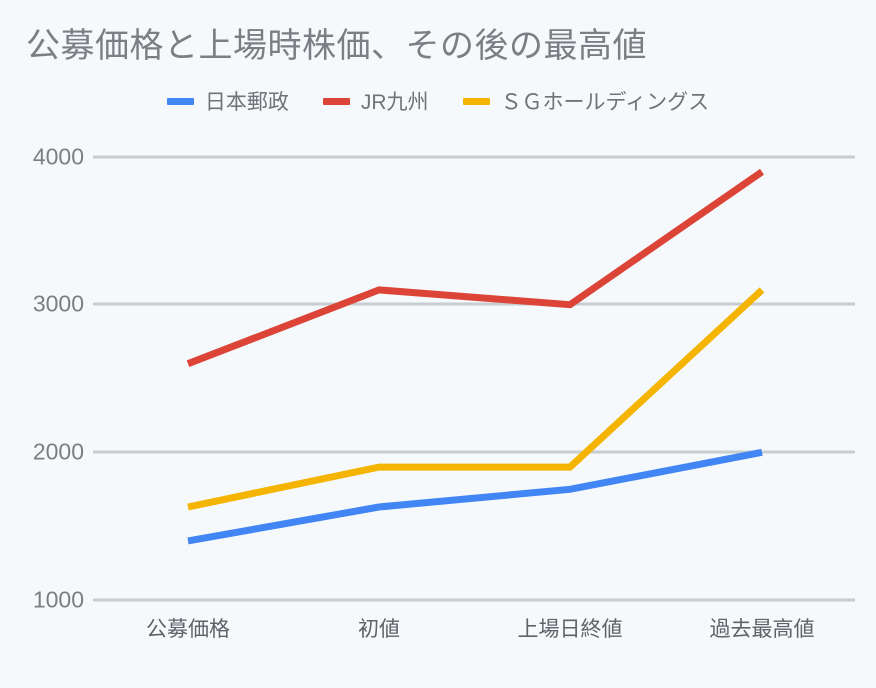  I want to click on legend-label-sg-holdings: ＳＧホールディングス, so click(605, 102).